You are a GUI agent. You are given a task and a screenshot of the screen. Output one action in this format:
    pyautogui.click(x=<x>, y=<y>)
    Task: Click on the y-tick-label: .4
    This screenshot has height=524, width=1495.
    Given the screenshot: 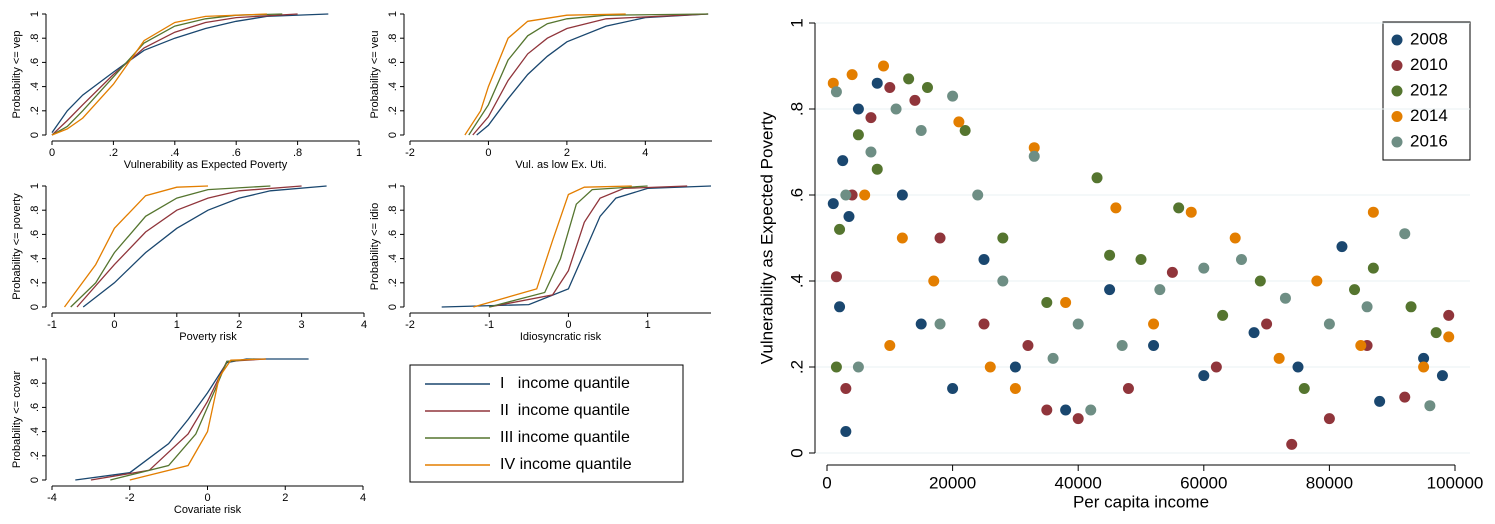 What is the action you would take?
    pyautogui.click(x=35, y=258)
    